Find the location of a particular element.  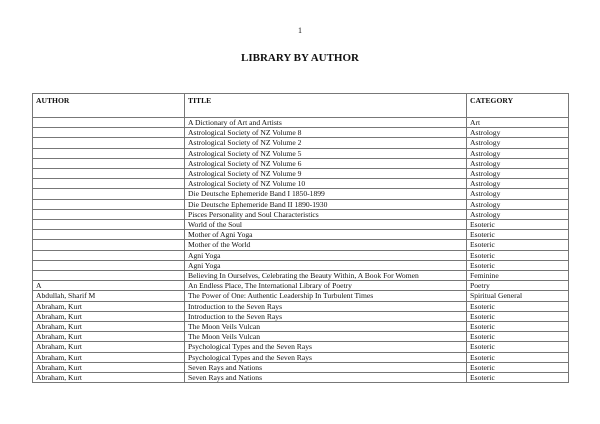

cell-title: World of the Soul is located at coordinates (325, 225).